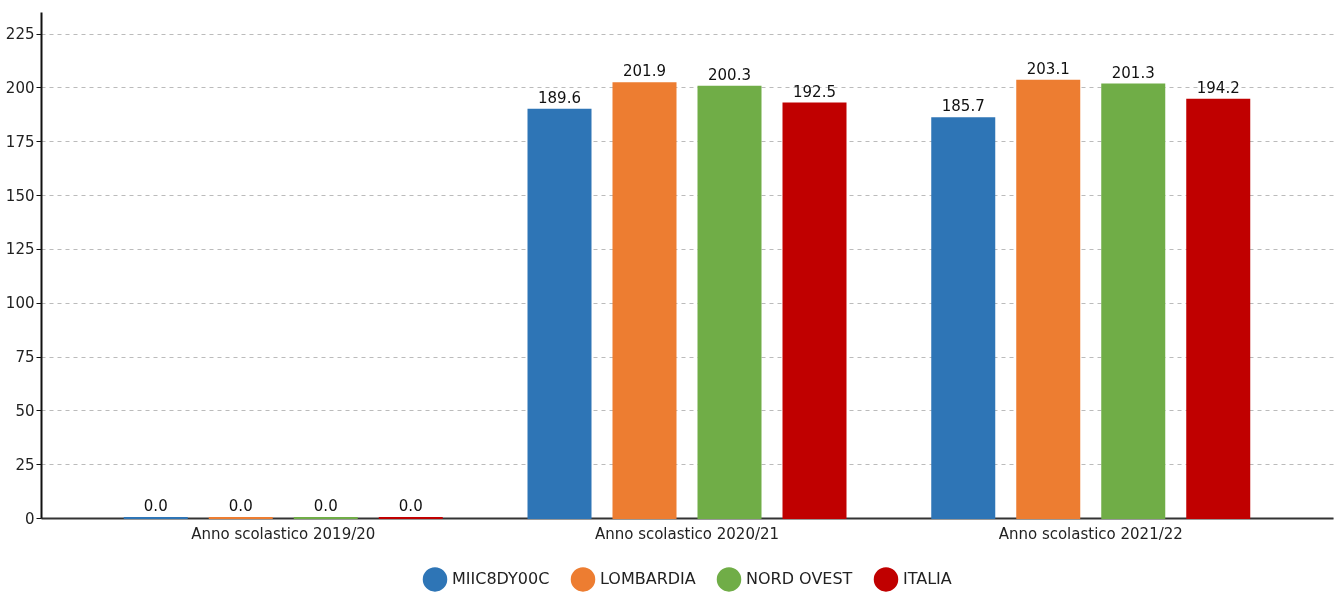 This screenshot has width=1335, height=602. What do you see at coordinates (559, 97) in the screenshot?
I see `data-label: 189.6` at bounding box center [559, 97].